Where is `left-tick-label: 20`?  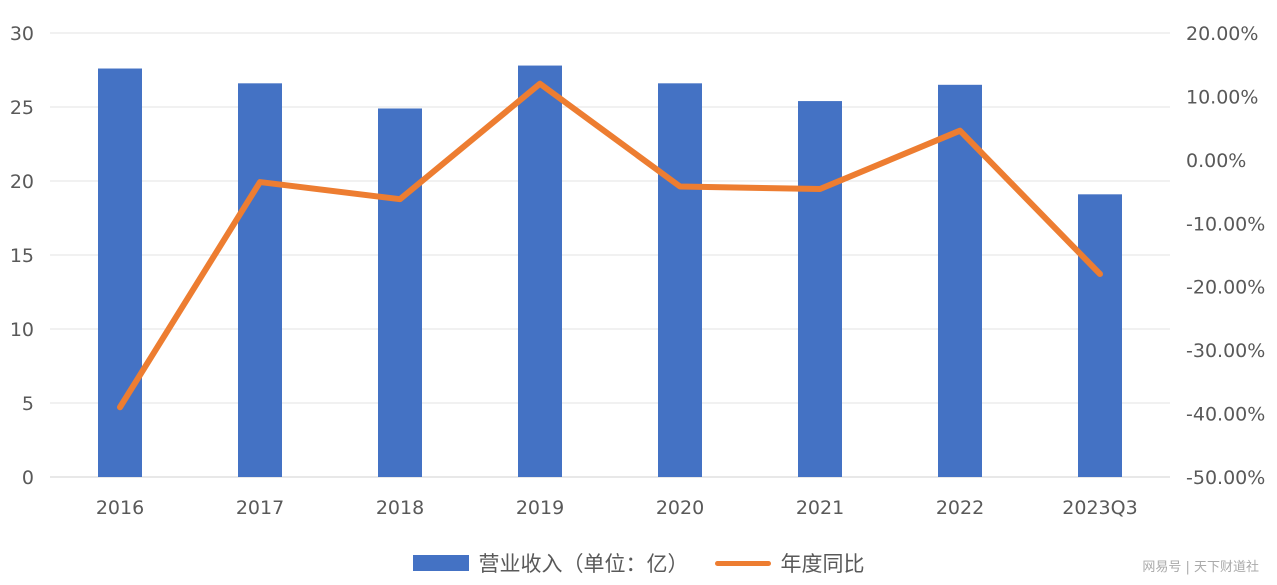 left-tick-label: 20 is located at coordinates (22, 182).